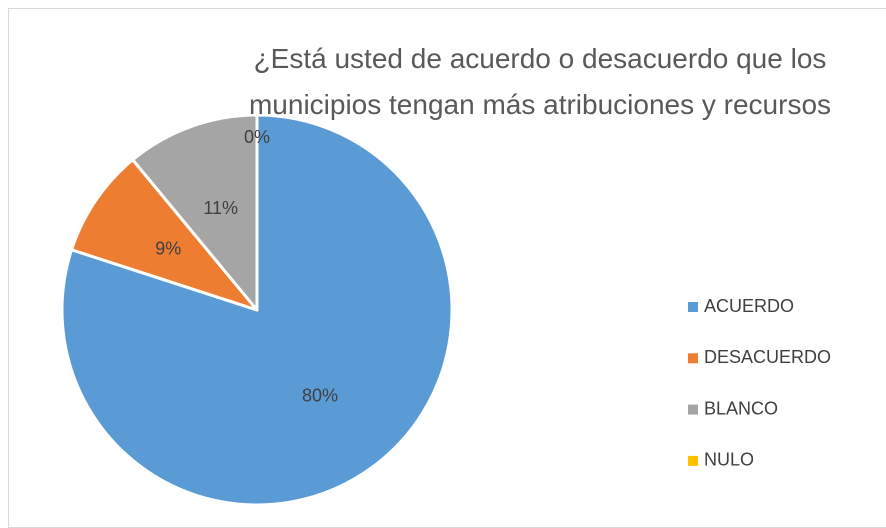 This screenshot has width=886, height=528. I want to click on data-label: 0%, so click(257, 137).